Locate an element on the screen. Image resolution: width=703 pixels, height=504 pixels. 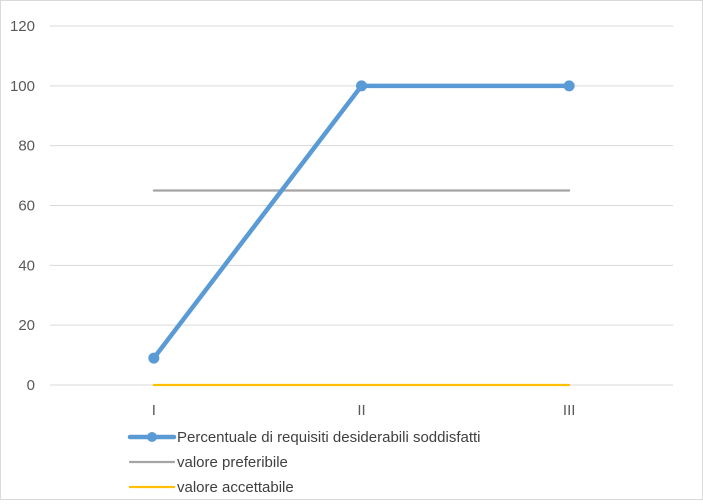
y-tick-label: 120 is located at coordinates (22, 26).